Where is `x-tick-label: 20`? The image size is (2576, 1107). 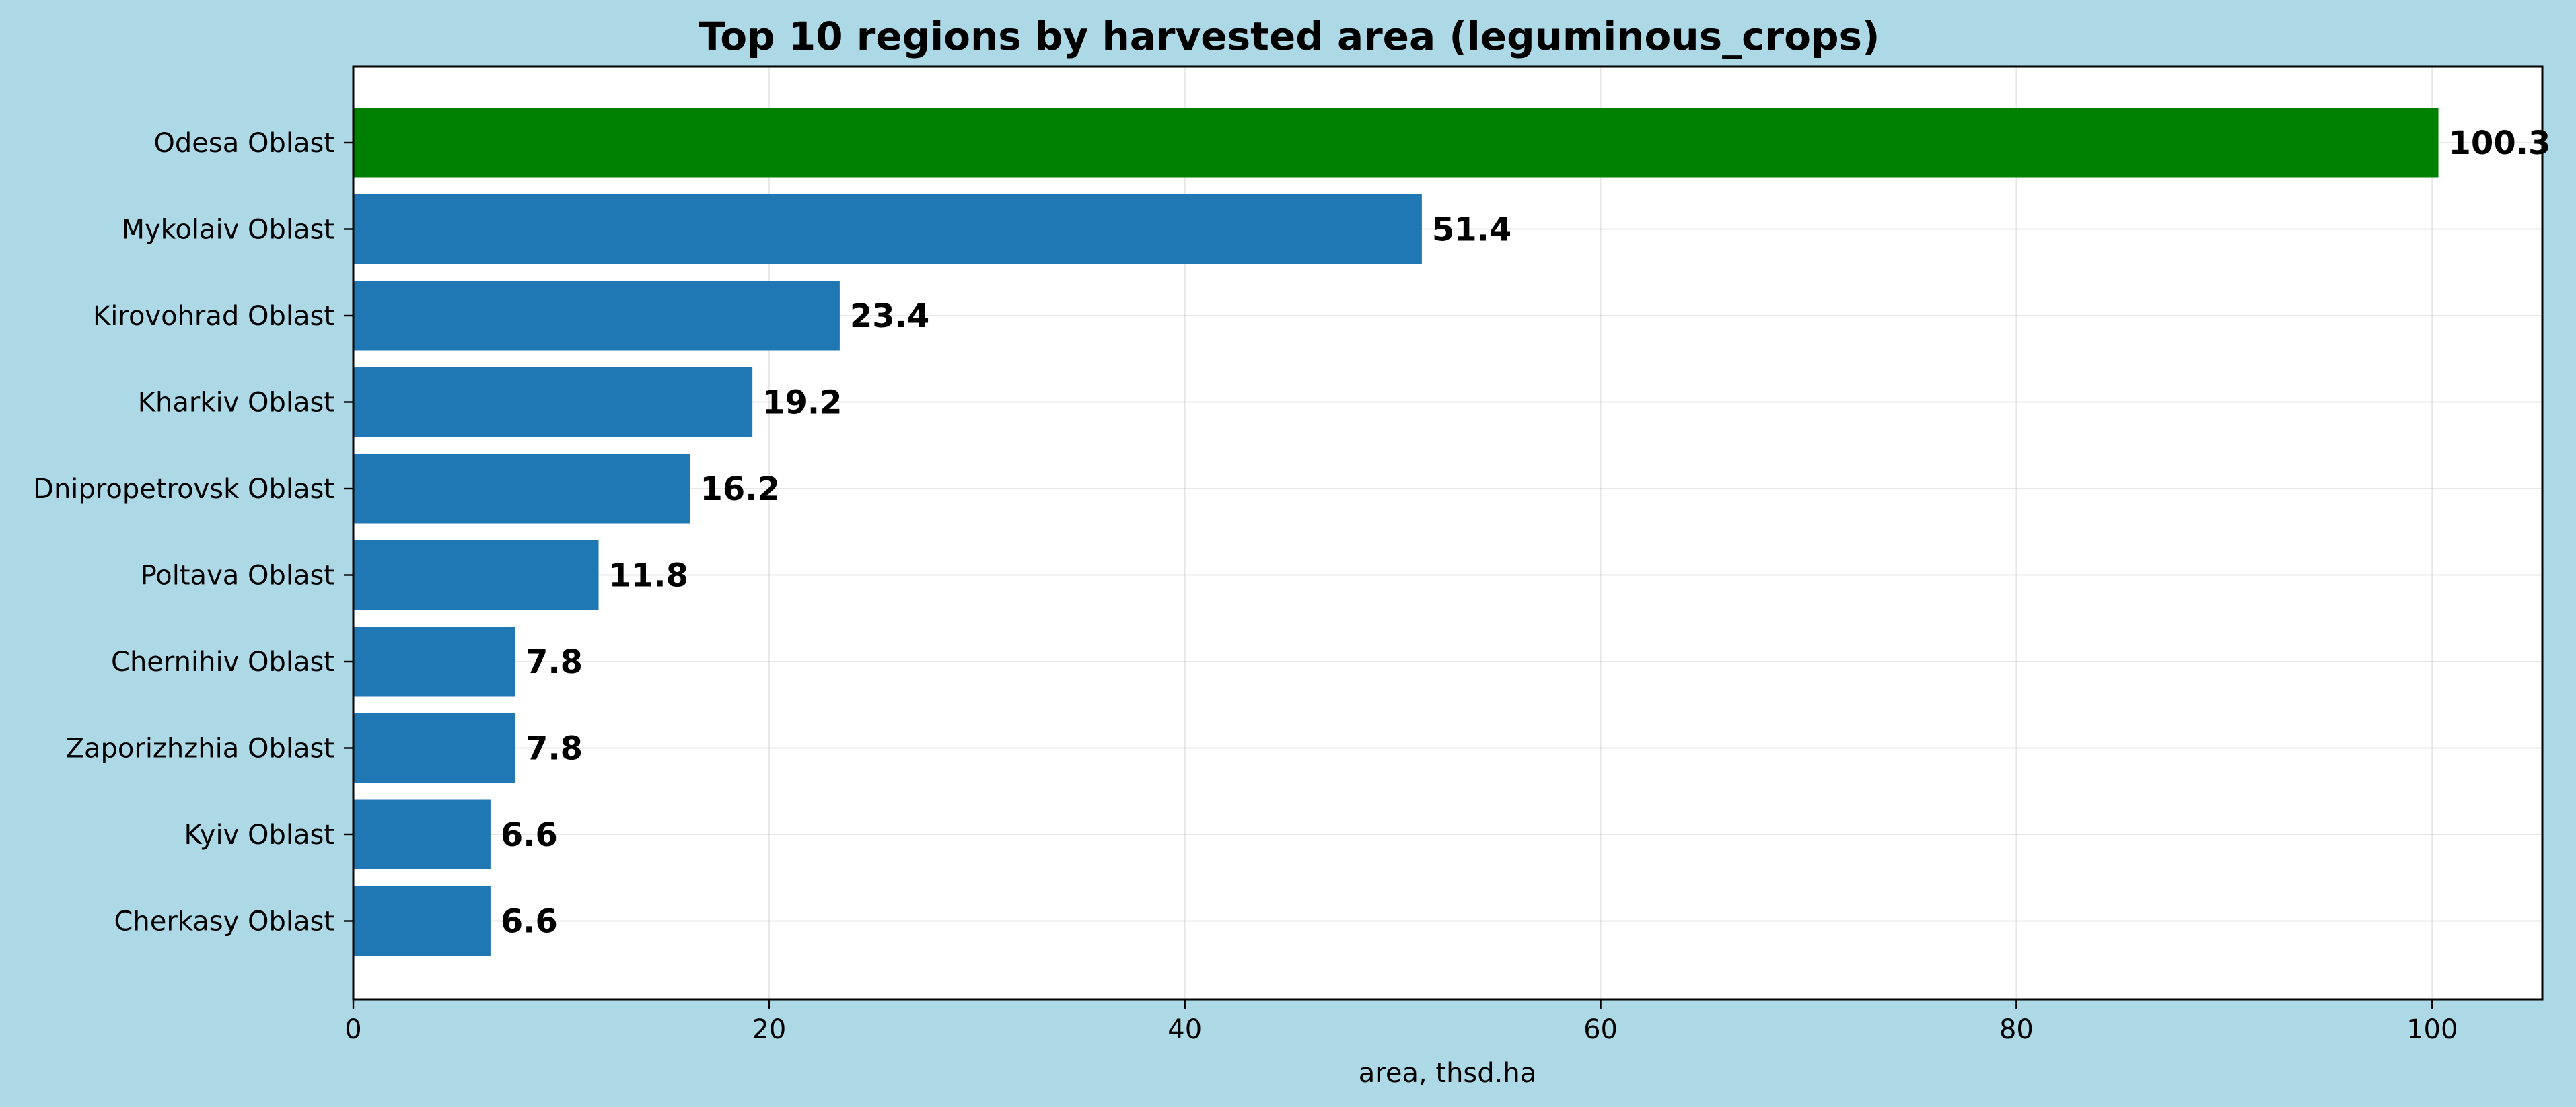
x-tick-label: 20 is located at coordinates (769, 1029).